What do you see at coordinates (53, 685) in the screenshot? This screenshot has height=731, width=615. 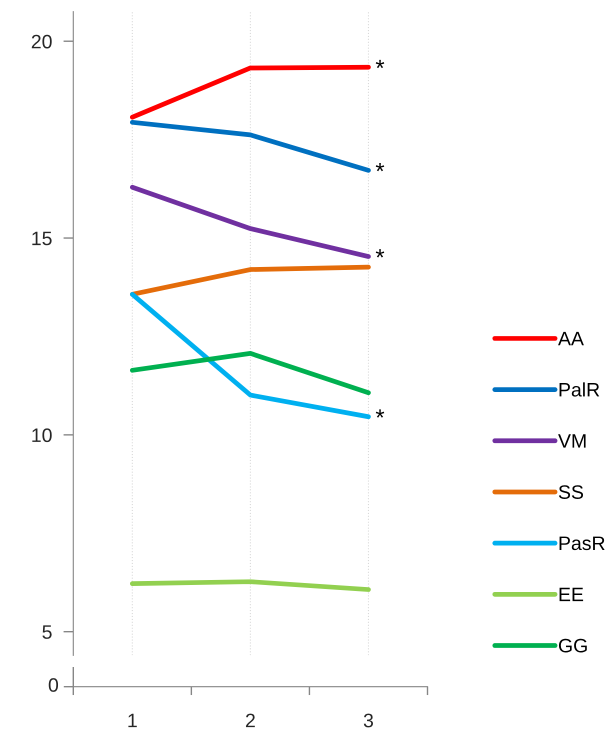 I see `text: 0` at bounding box center [53, 685].